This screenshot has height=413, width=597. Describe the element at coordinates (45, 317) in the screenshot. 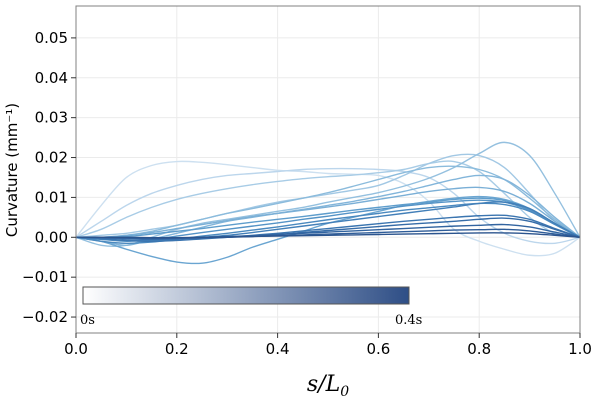

I see `y-tick-label: −0.02` at that location.